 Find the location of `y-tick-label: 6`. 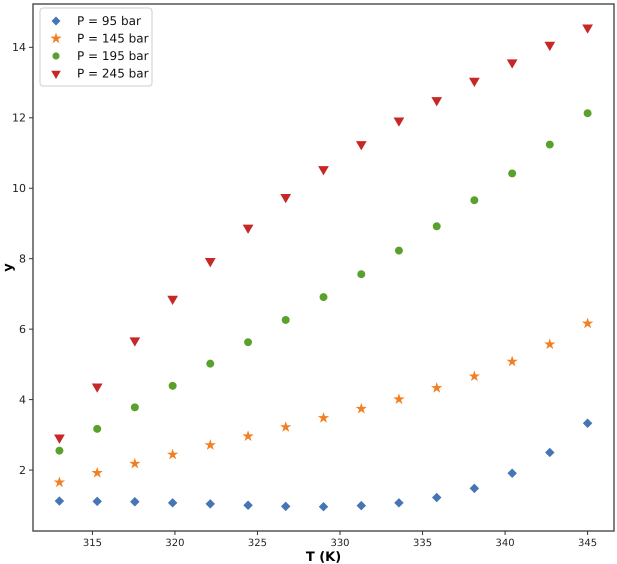

y-tick-label: 6 is located at coordinates (22, 329).